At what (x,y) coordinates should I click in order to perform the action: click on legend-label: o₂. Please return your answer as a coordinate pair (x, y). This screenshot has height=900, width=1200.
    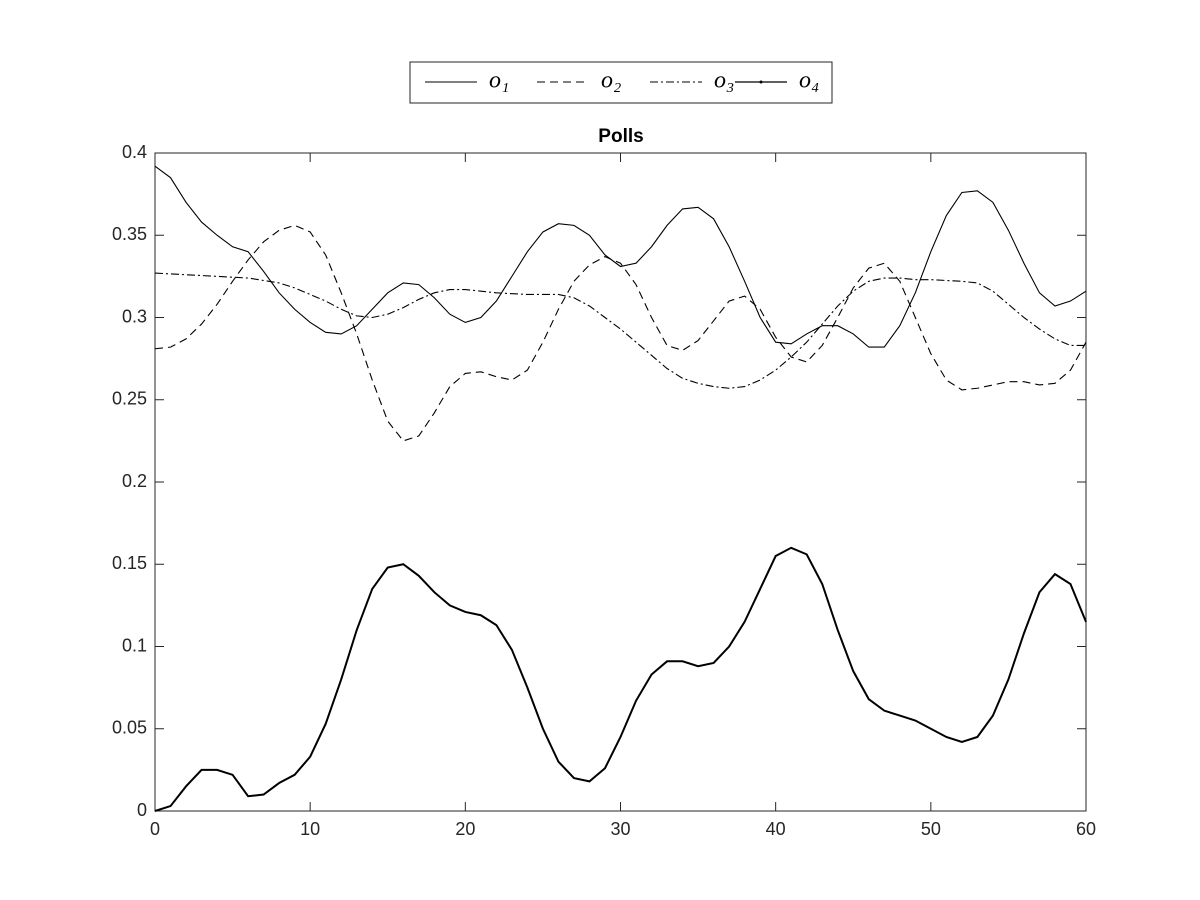
    Looking at the image, I should click on (611, 81).